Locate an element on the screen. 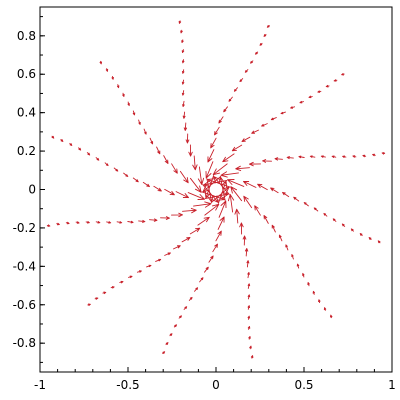  y-tick-label: 0.6 is located at coordinates (26, 74).